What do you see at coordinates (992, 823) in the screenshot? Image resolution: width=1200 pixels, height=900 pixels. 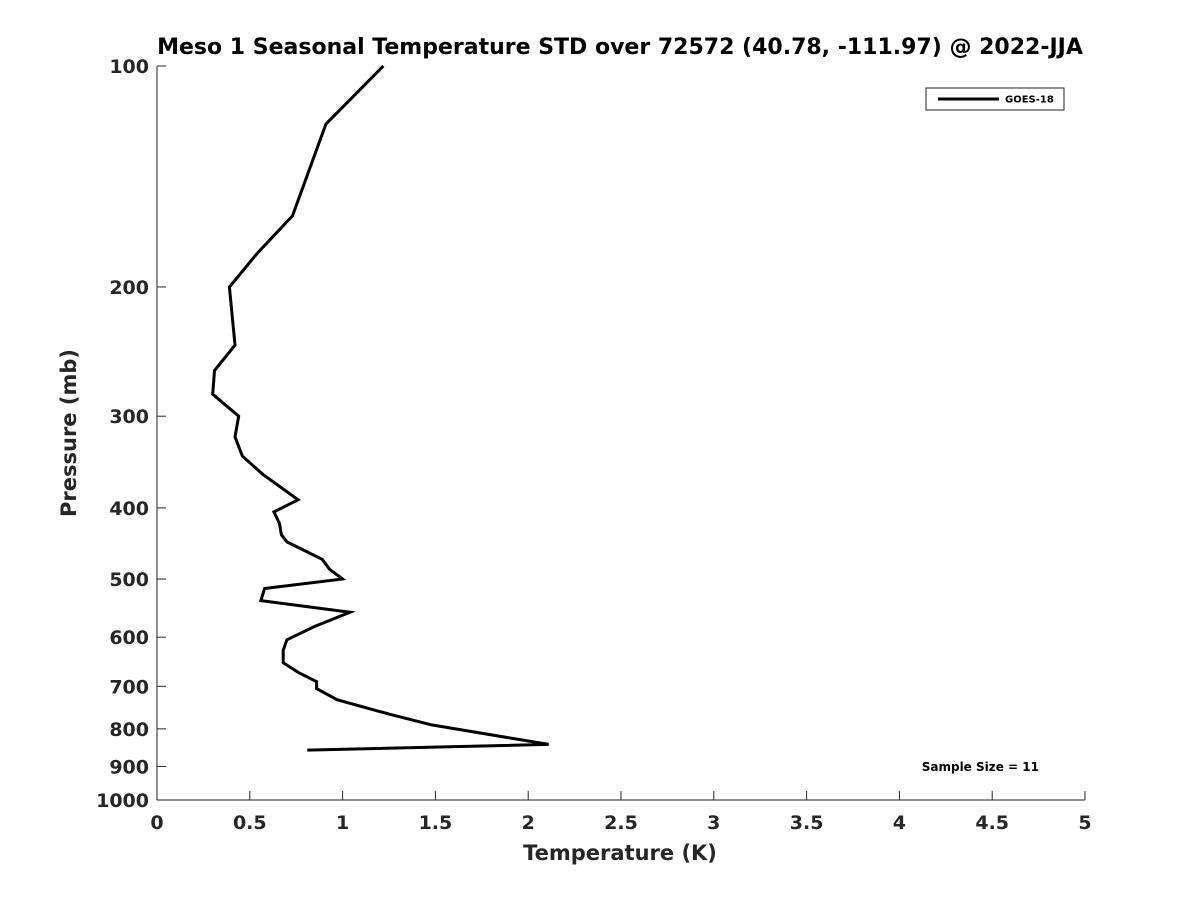 I see `x-tick-label: 4.5` at bounding box center [992, 823].